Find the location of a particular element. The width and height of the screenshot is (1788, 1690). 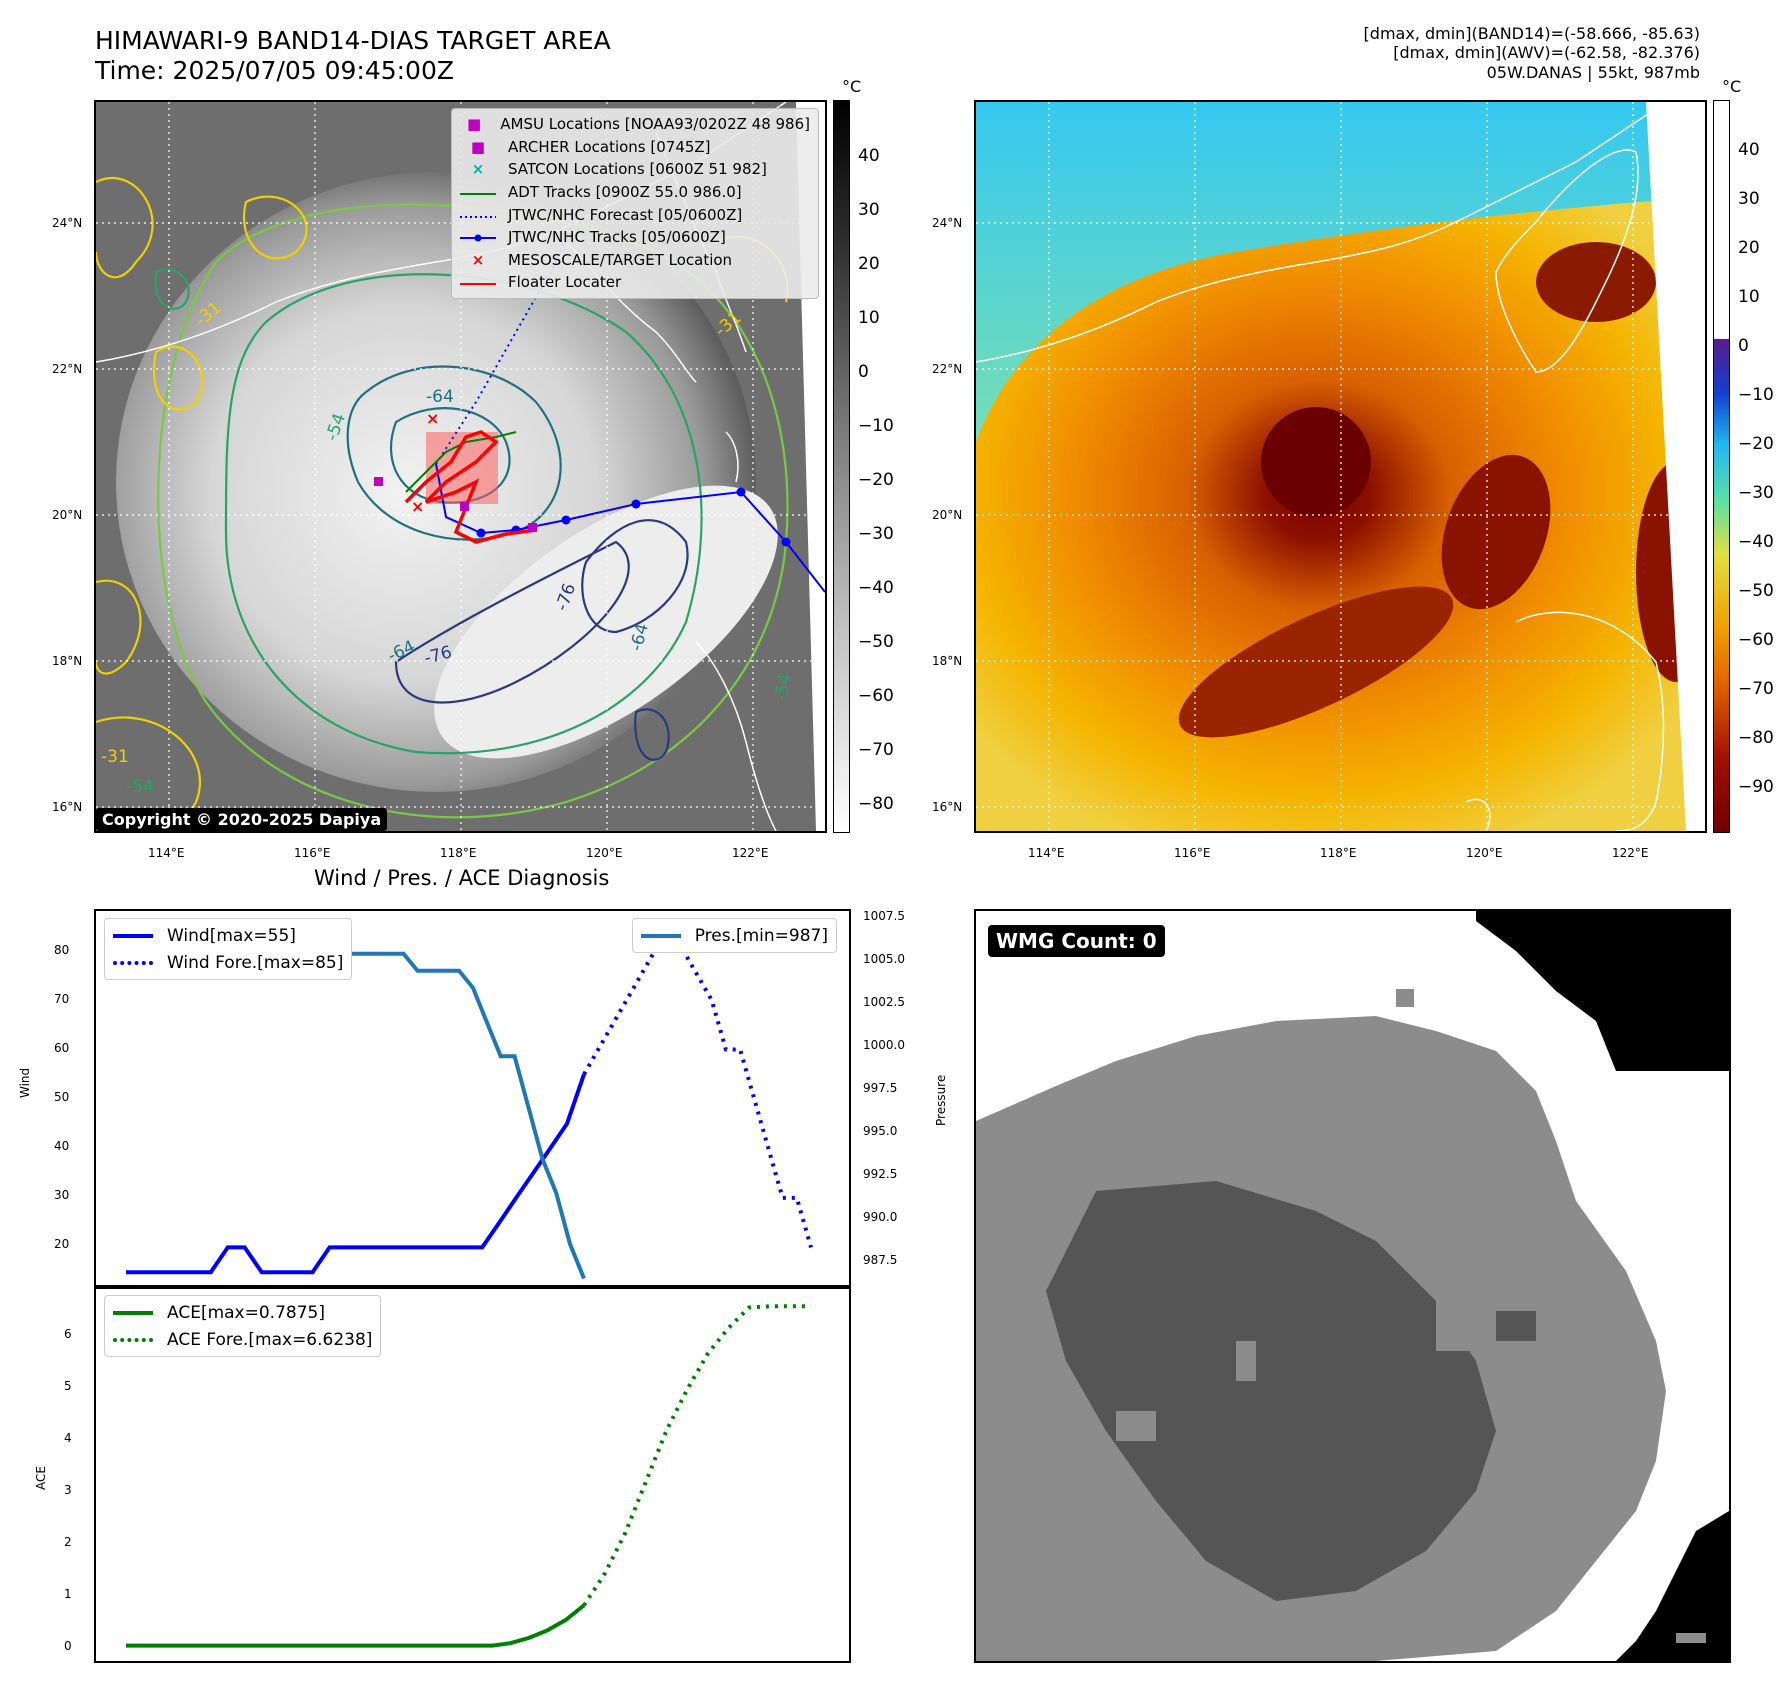

colorbar-tick: −50 is located at coordinates (1756, 591).